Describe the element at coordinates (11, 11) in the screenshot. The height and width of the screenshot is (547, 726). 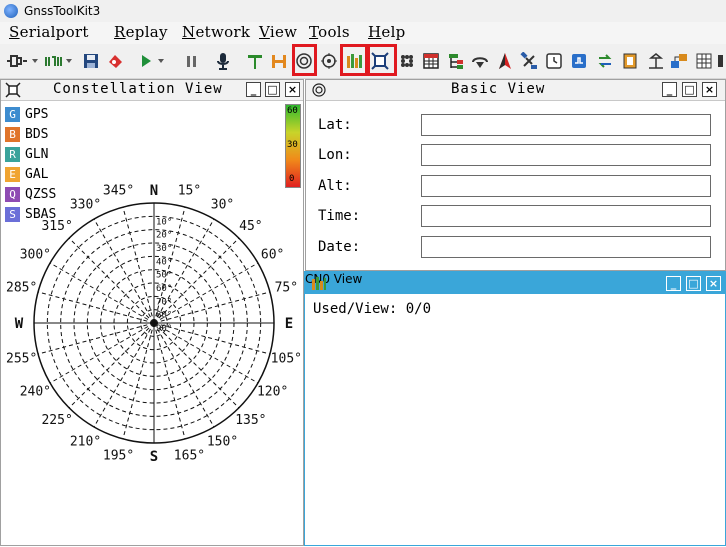
I see `app-icon` at that location.